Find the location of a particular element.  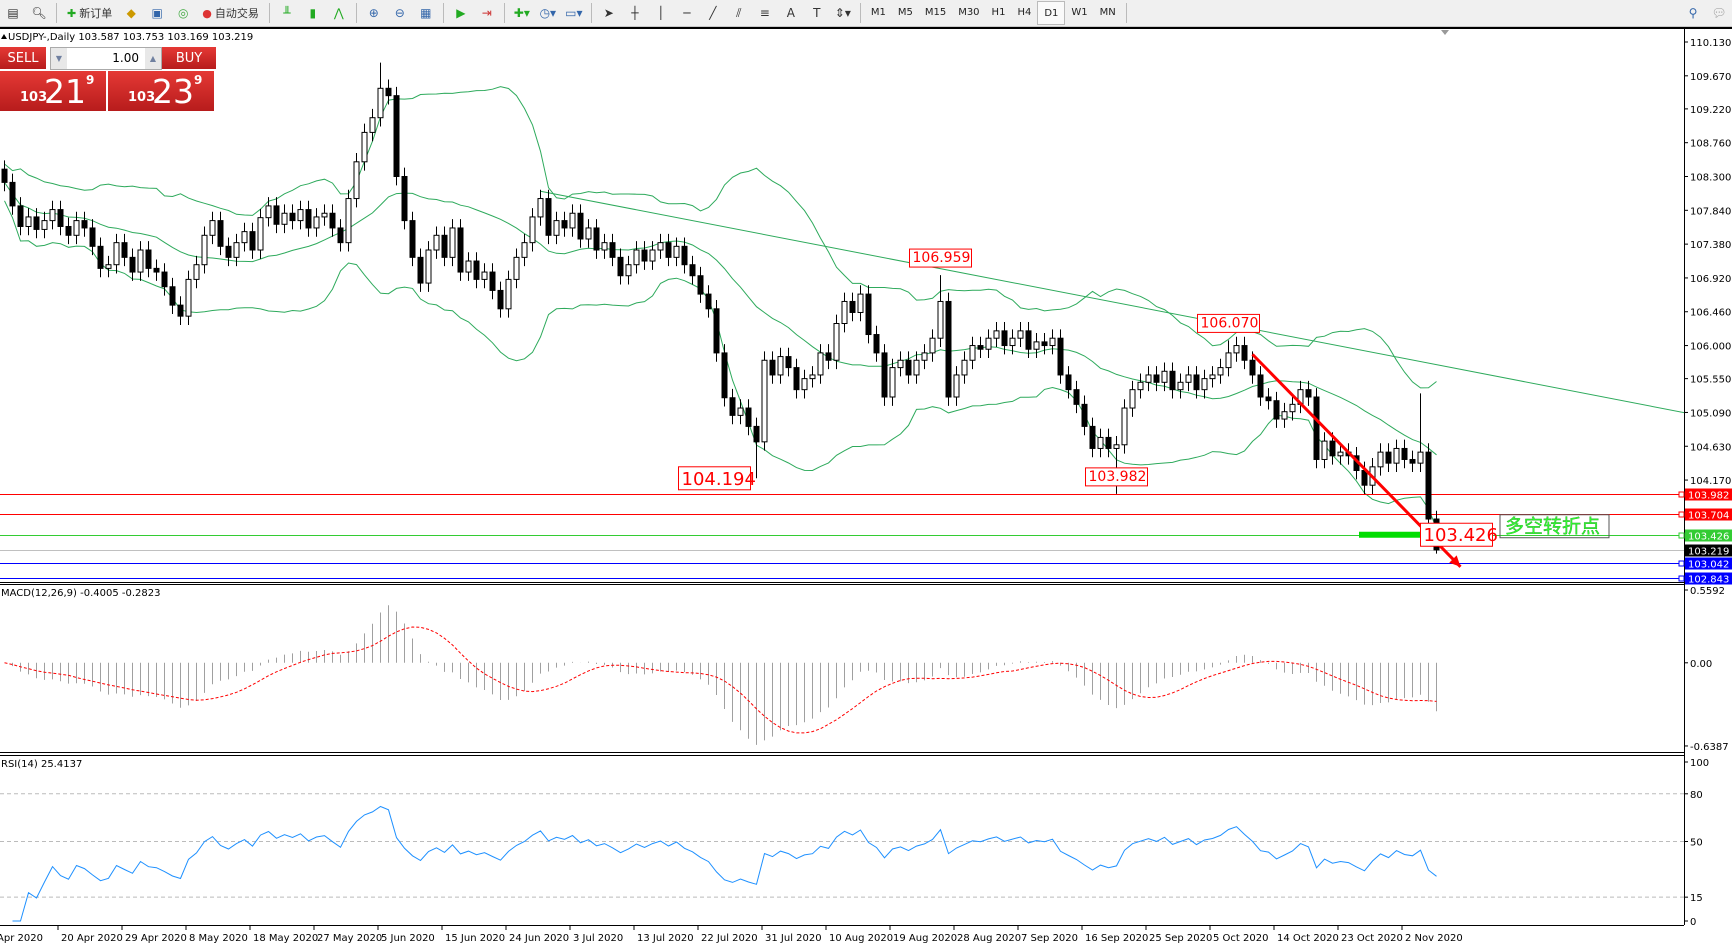

sell-button: SELL is located at coordinates (23, 58).